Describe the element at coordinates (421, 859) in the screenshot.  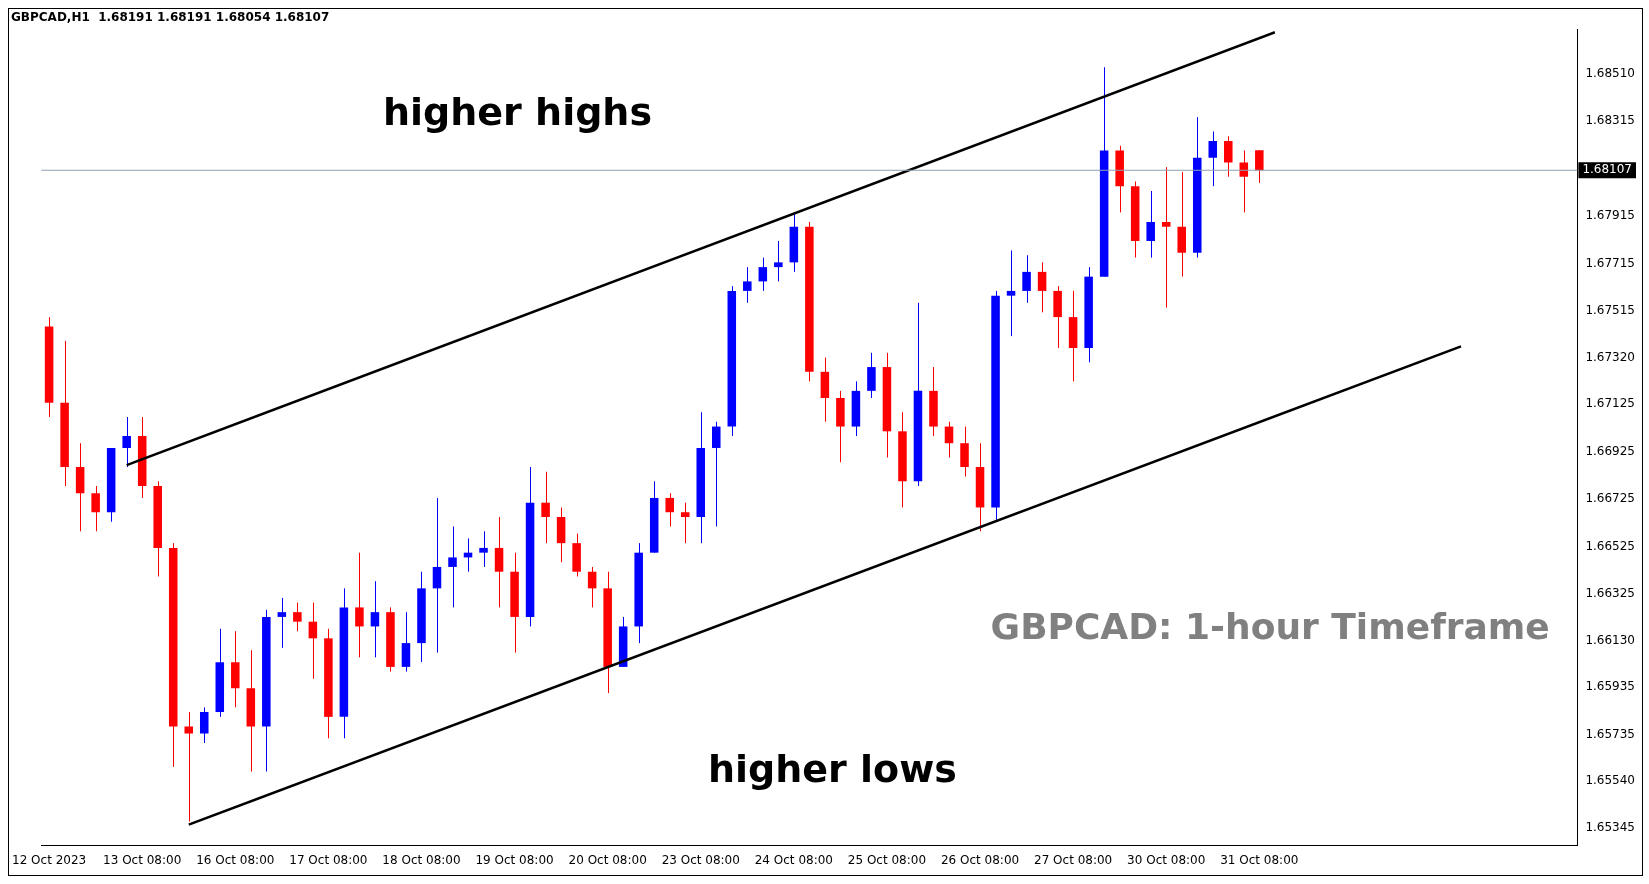
I see `x-tick-label: 18 Oct 08:00` at that location.